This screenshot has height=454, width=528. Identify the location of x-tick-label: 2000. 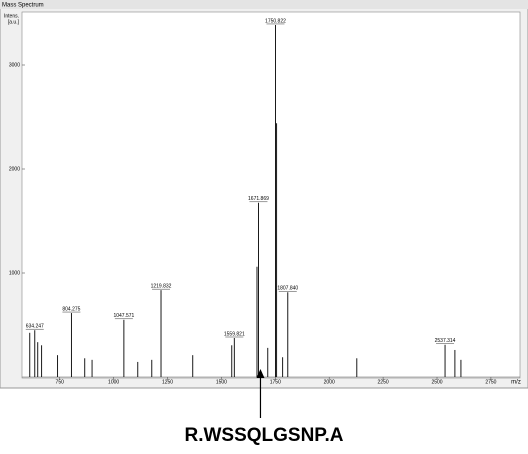
(329, 382).